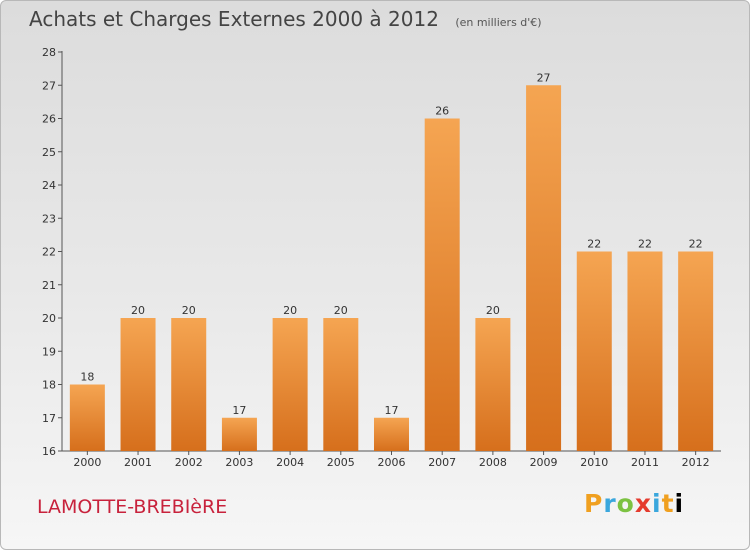  Describe the element at coordinates (49, 351) in the screenshot. I see `y-tick-label: 19` at that location.